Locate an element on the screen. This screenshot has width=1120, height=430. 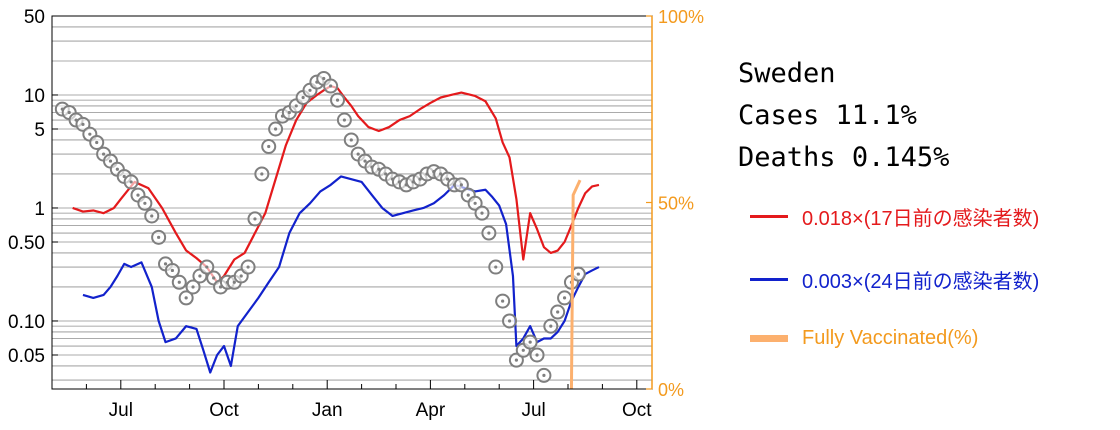
y-tick-label: 0.10 is located at coordinates (26, 322).